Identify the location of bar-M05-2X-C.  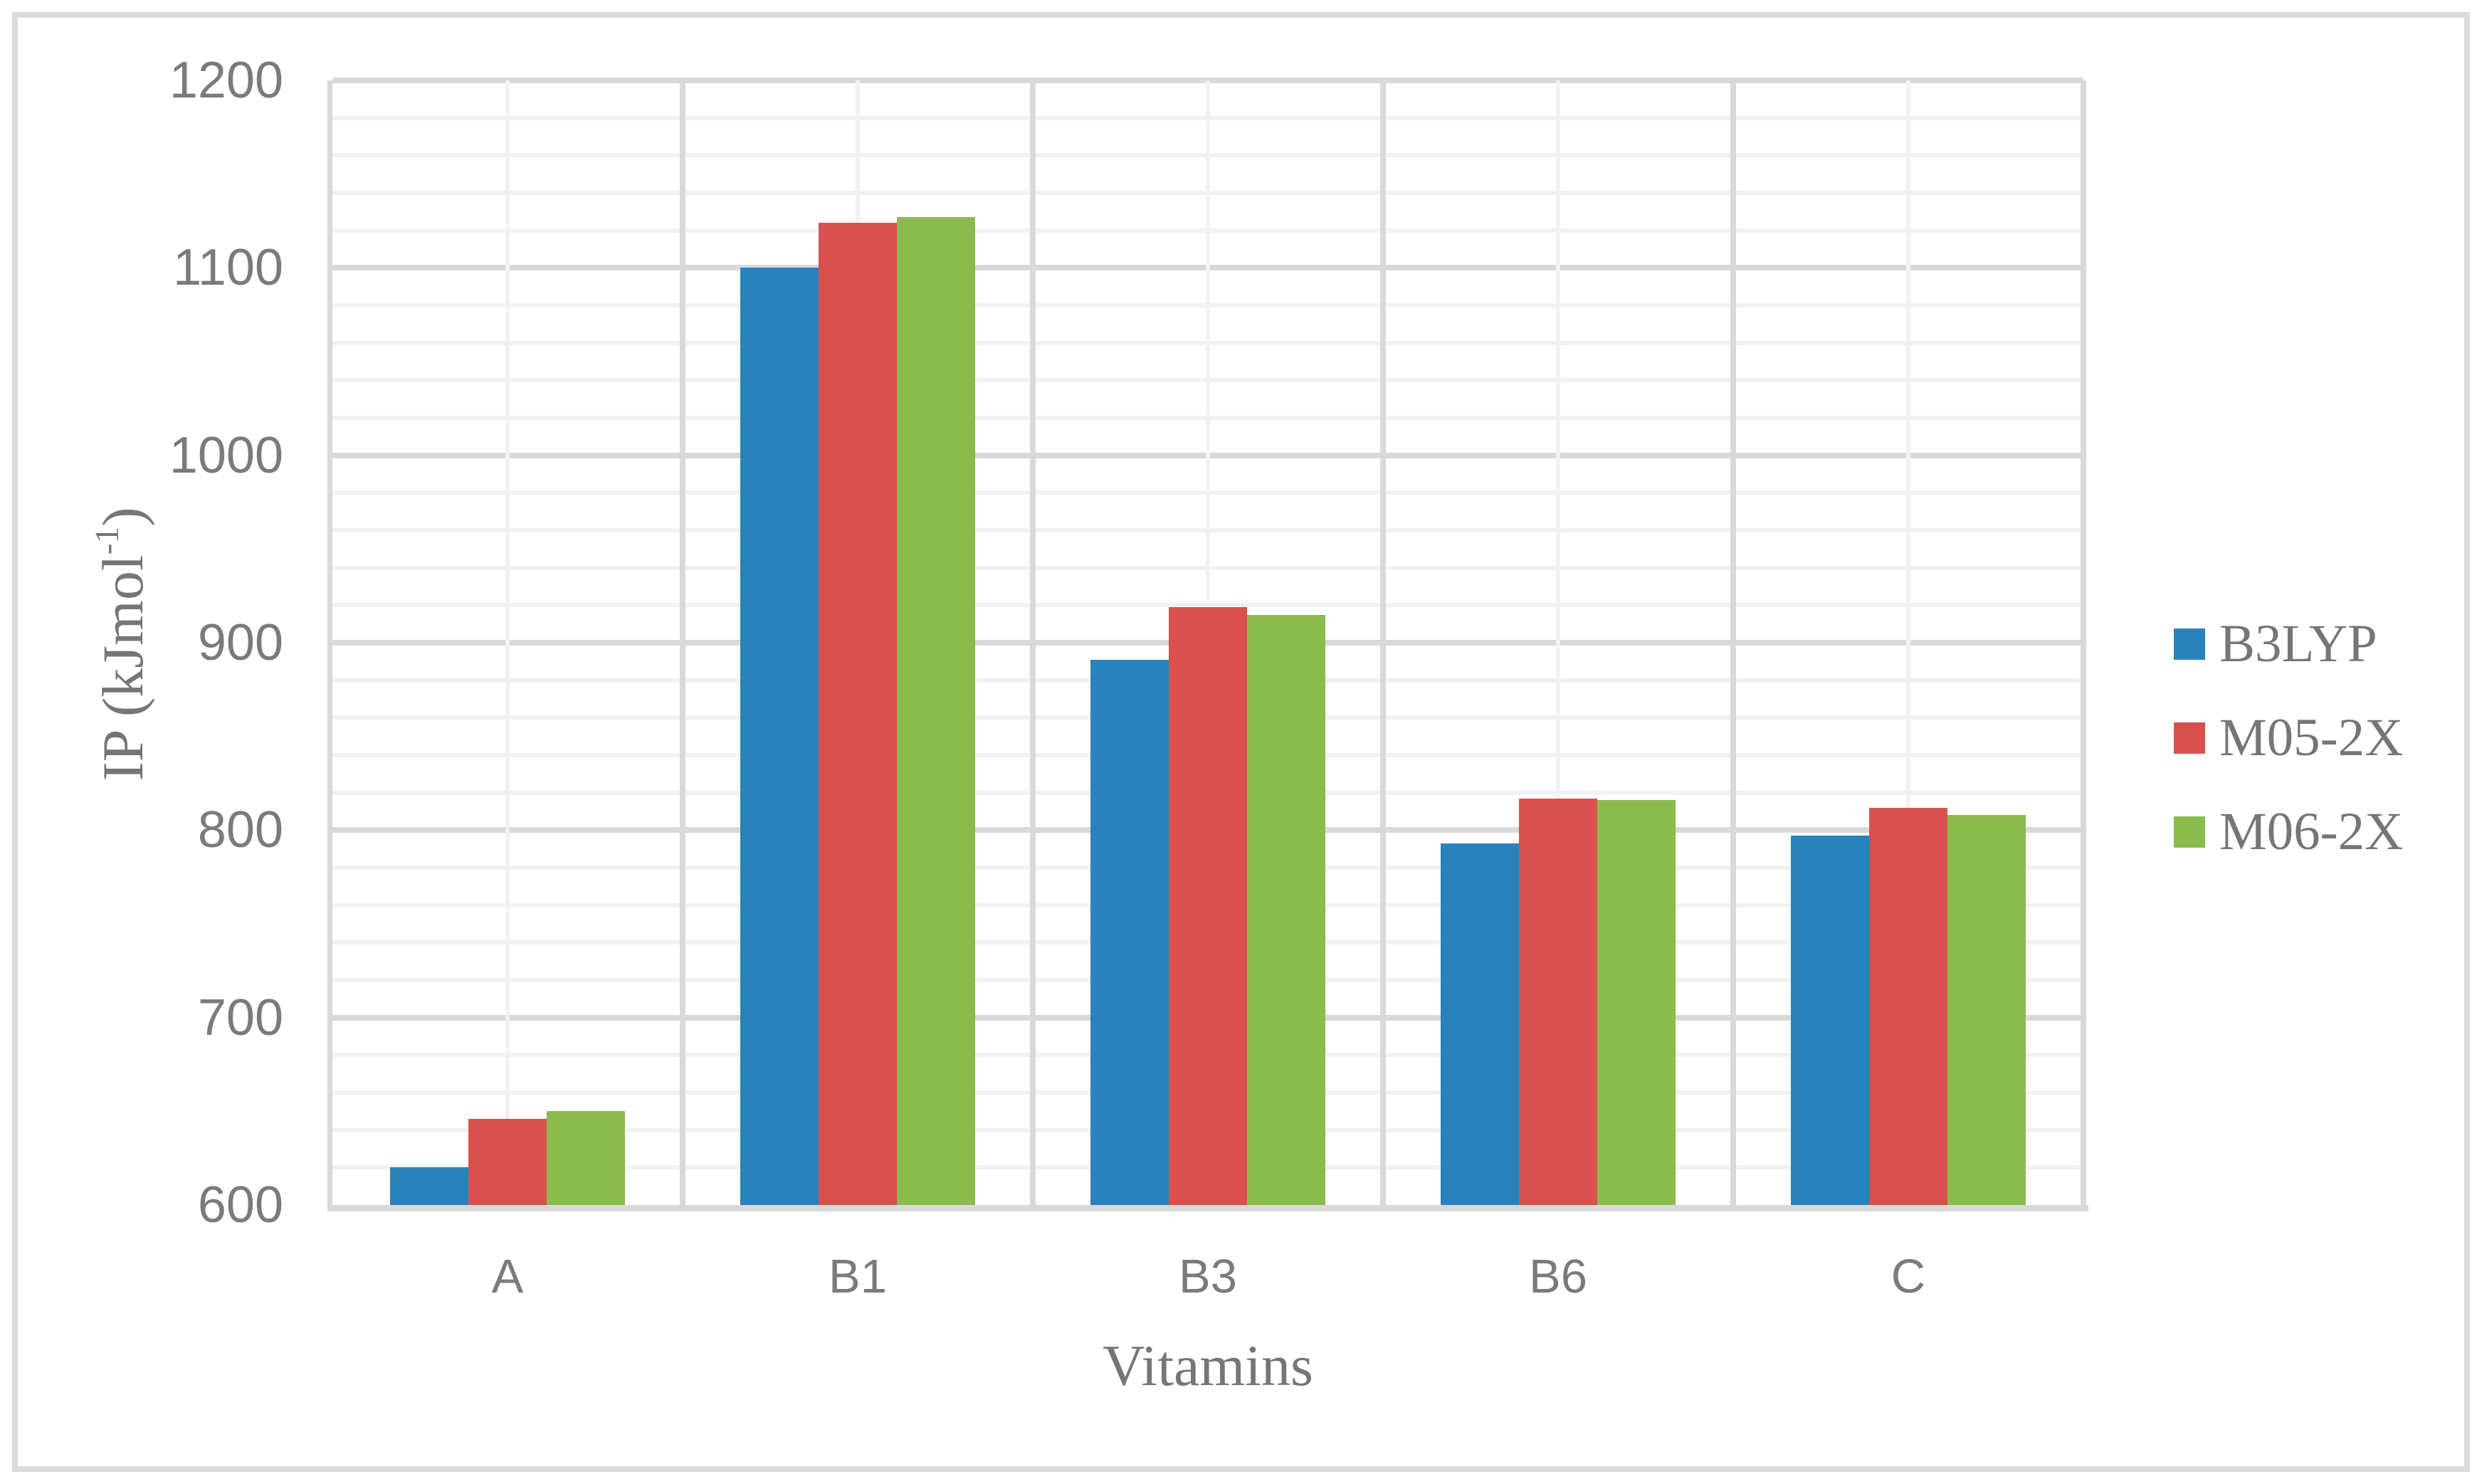
(1908, 1006).